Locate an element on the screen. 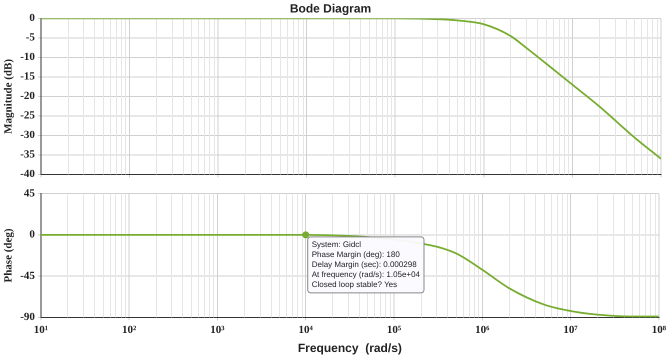 The width and height of the screenshot is (669, 358). annotation: System: Gidcl Phase Margin (deg): 180 Delay Margin (sec): 0.000298 At frequency (rad/s): 1.05e+04 Closed loop stable? Yes is located at coordinates (366, 265).